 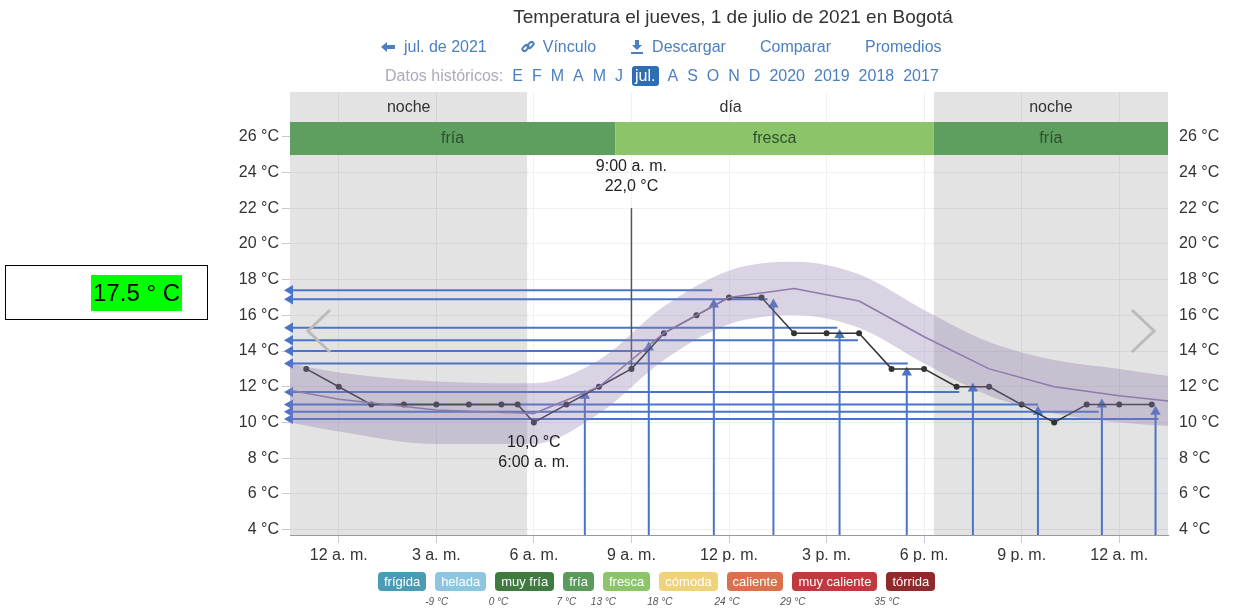 I want to click on y-tick-label: 22 °C, so click(x=258, y=207).